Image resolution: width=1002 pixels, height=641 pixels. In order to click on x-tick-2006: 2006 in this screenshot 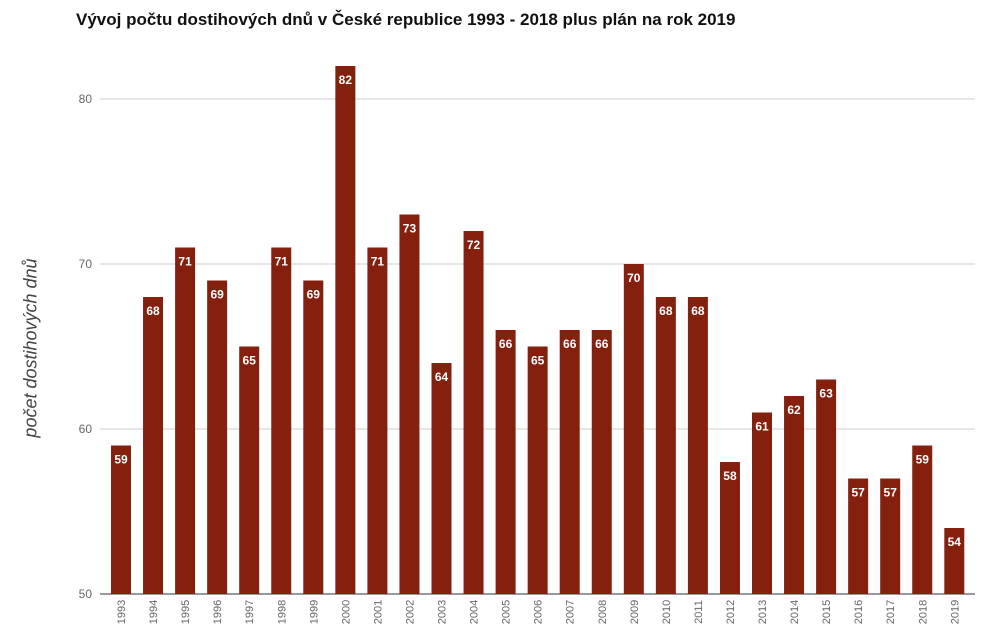, I will do `click(539, 612)`.